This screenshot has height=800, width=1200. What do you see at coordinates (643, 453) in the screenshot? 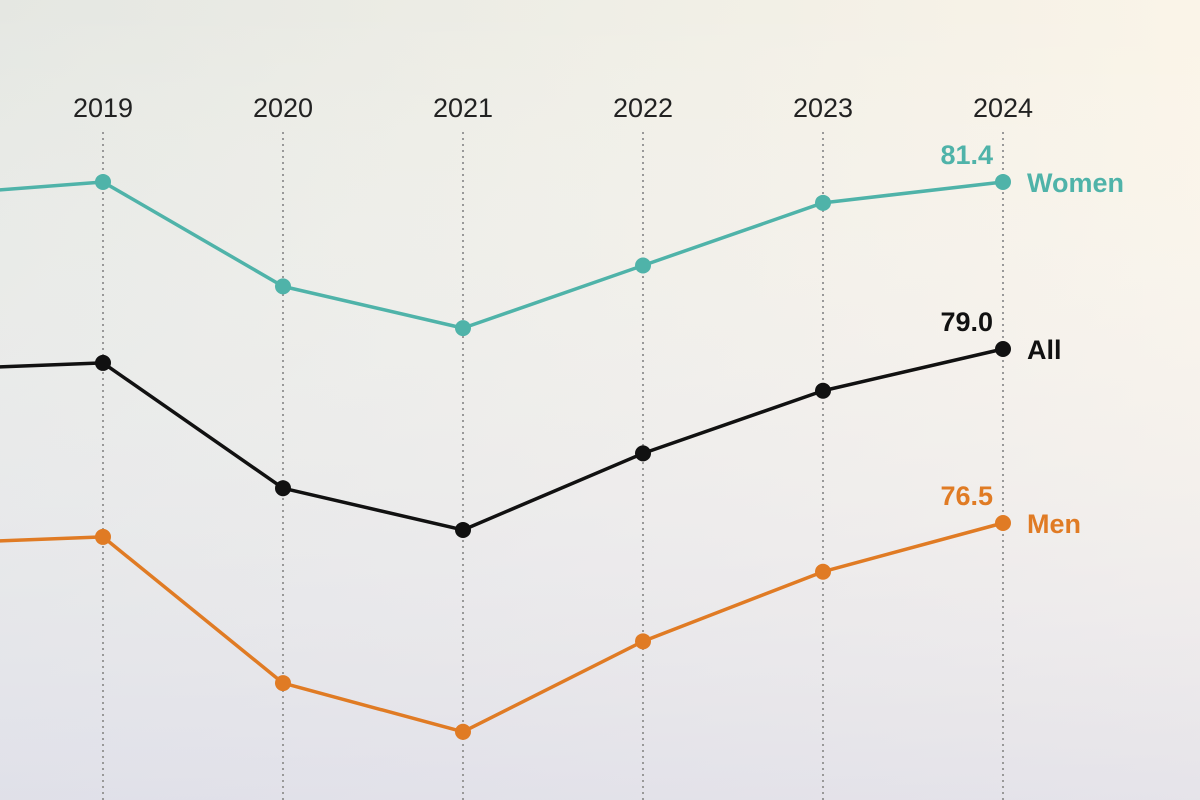
I see `data-point-all-2022` at bounding box center [643, 453].